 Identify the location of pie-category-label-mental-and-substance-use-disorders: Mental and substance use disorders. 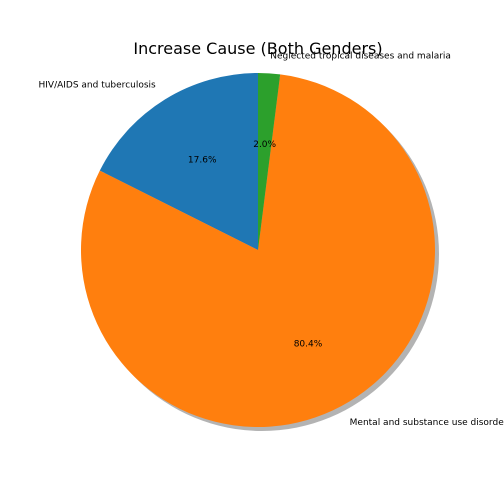
(427, 423).